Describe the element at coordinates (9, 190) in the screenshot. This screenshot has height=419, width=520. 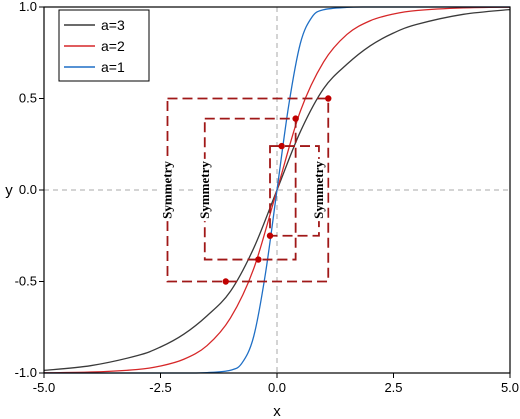
I see `y-axis-label: y` at that location.